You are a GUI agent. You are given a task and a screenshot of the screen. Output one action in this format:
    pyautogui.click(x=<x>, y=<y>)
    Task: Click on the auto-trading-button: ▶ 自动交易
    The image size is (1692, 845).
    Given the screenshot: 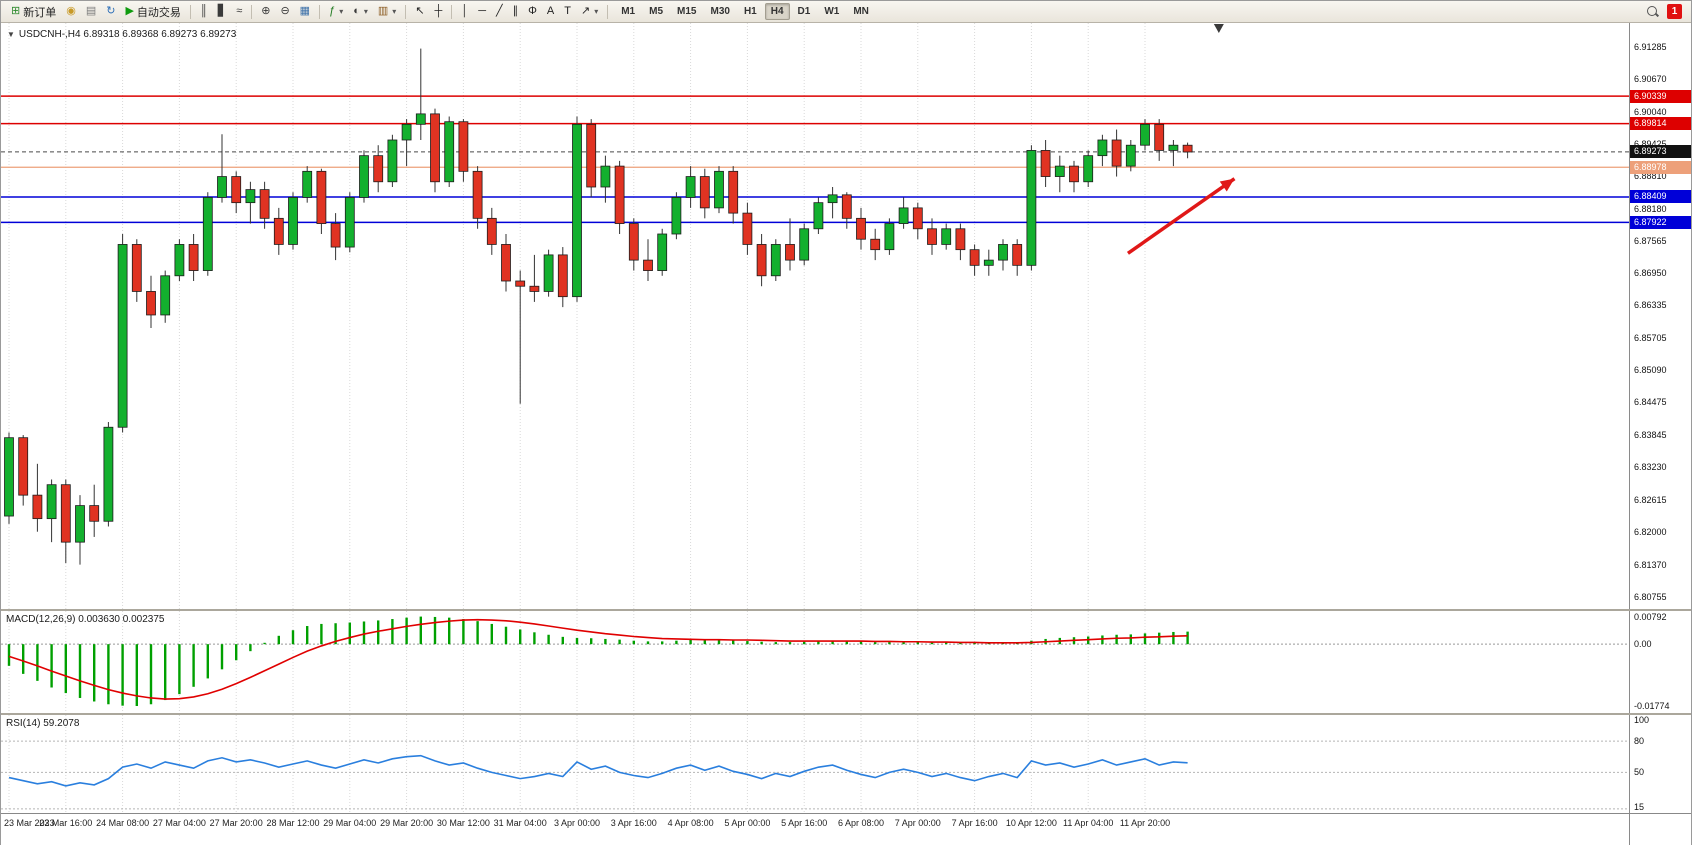 What is the action you would take?
    pyautogui.click(x=152, y=12)
    